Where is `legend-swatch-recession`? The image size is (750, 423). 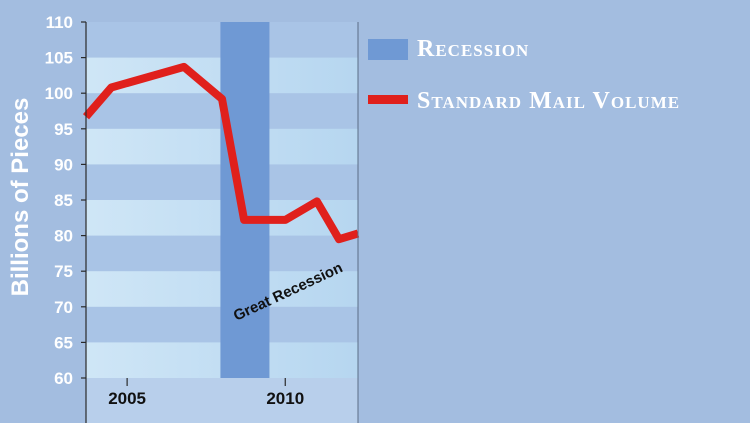 legend-swatch-recession is located at coordinates (388, 49).